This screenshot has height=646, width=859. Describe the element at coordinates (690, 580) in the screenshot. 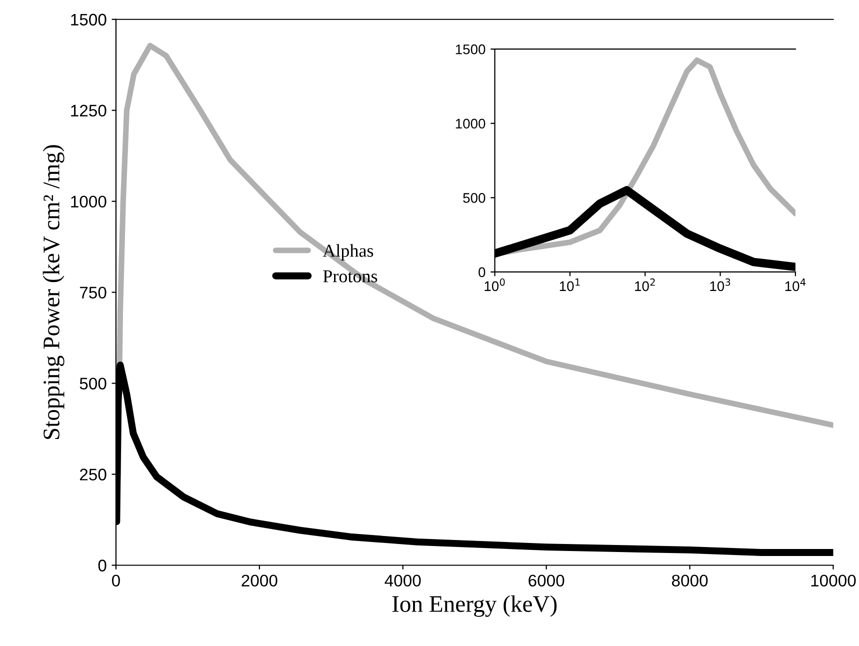

I see `x-tick-label: 8000` at that location.